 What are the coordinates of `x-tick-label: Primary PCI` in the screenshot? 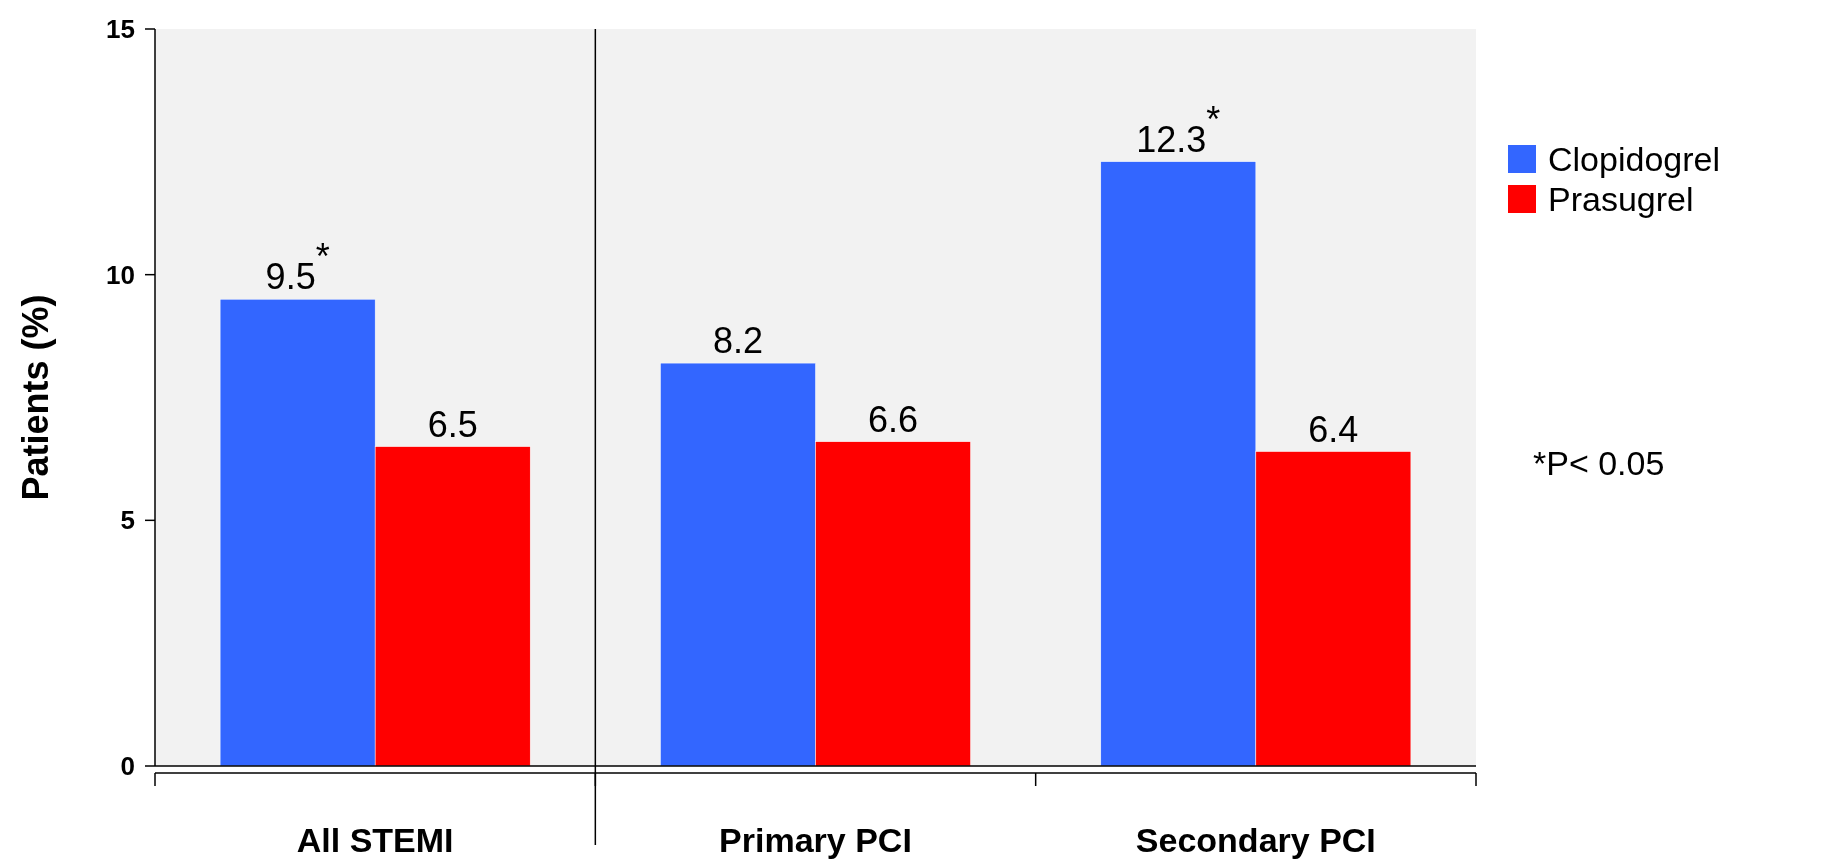 It's located at (815, 840).